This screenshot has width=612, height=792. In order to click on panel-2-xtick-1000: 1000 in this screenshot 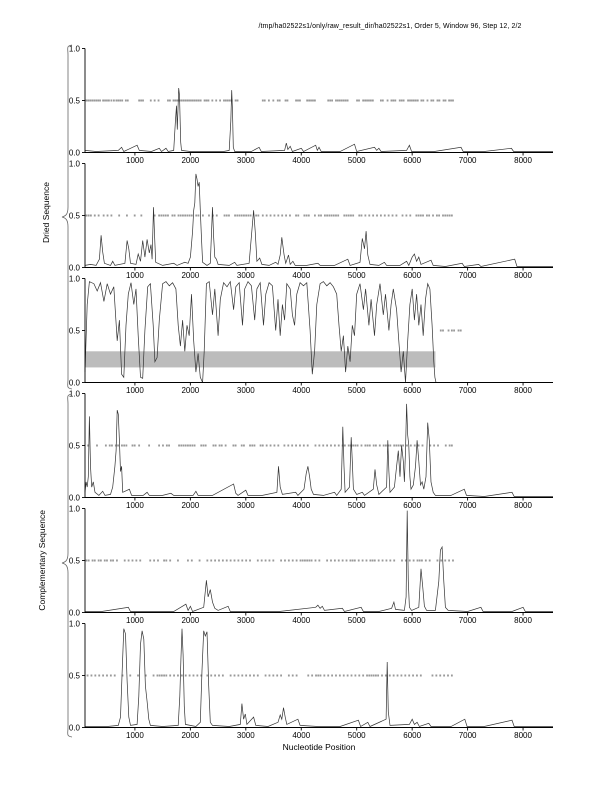, I will do `click(135, 275)`.